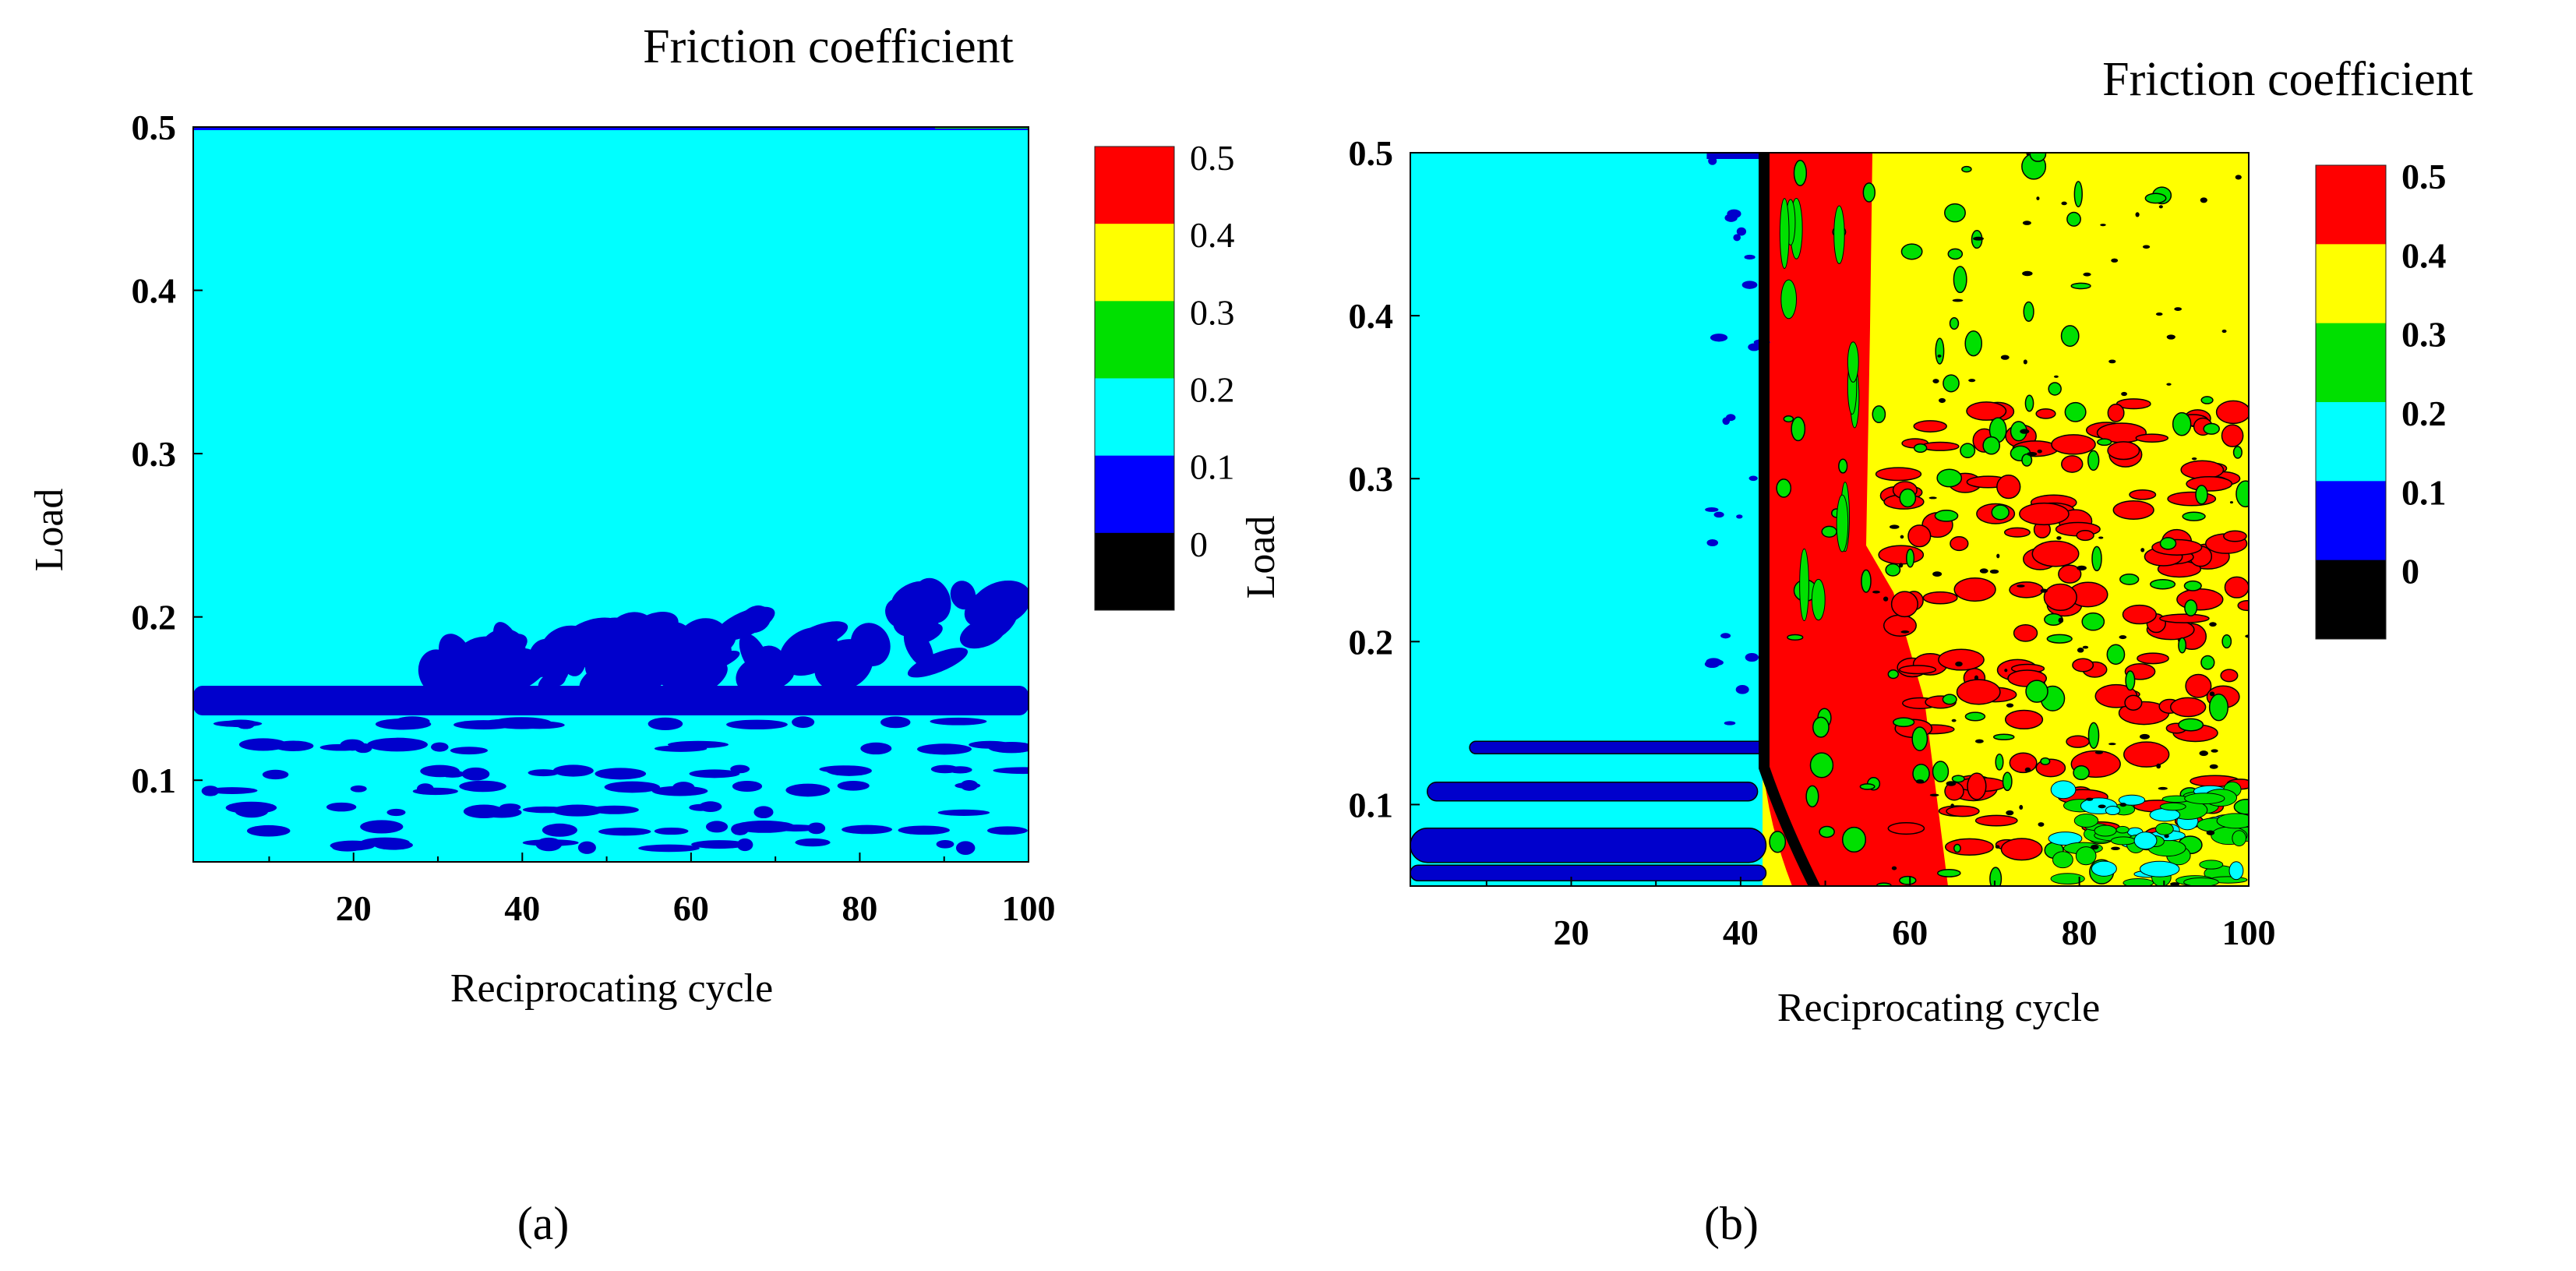 This screenshot has width=2576, height=1271. Describe the element at coordinates (2009, 519) in the screenshot. I see `panel-b-blobs` at that location.